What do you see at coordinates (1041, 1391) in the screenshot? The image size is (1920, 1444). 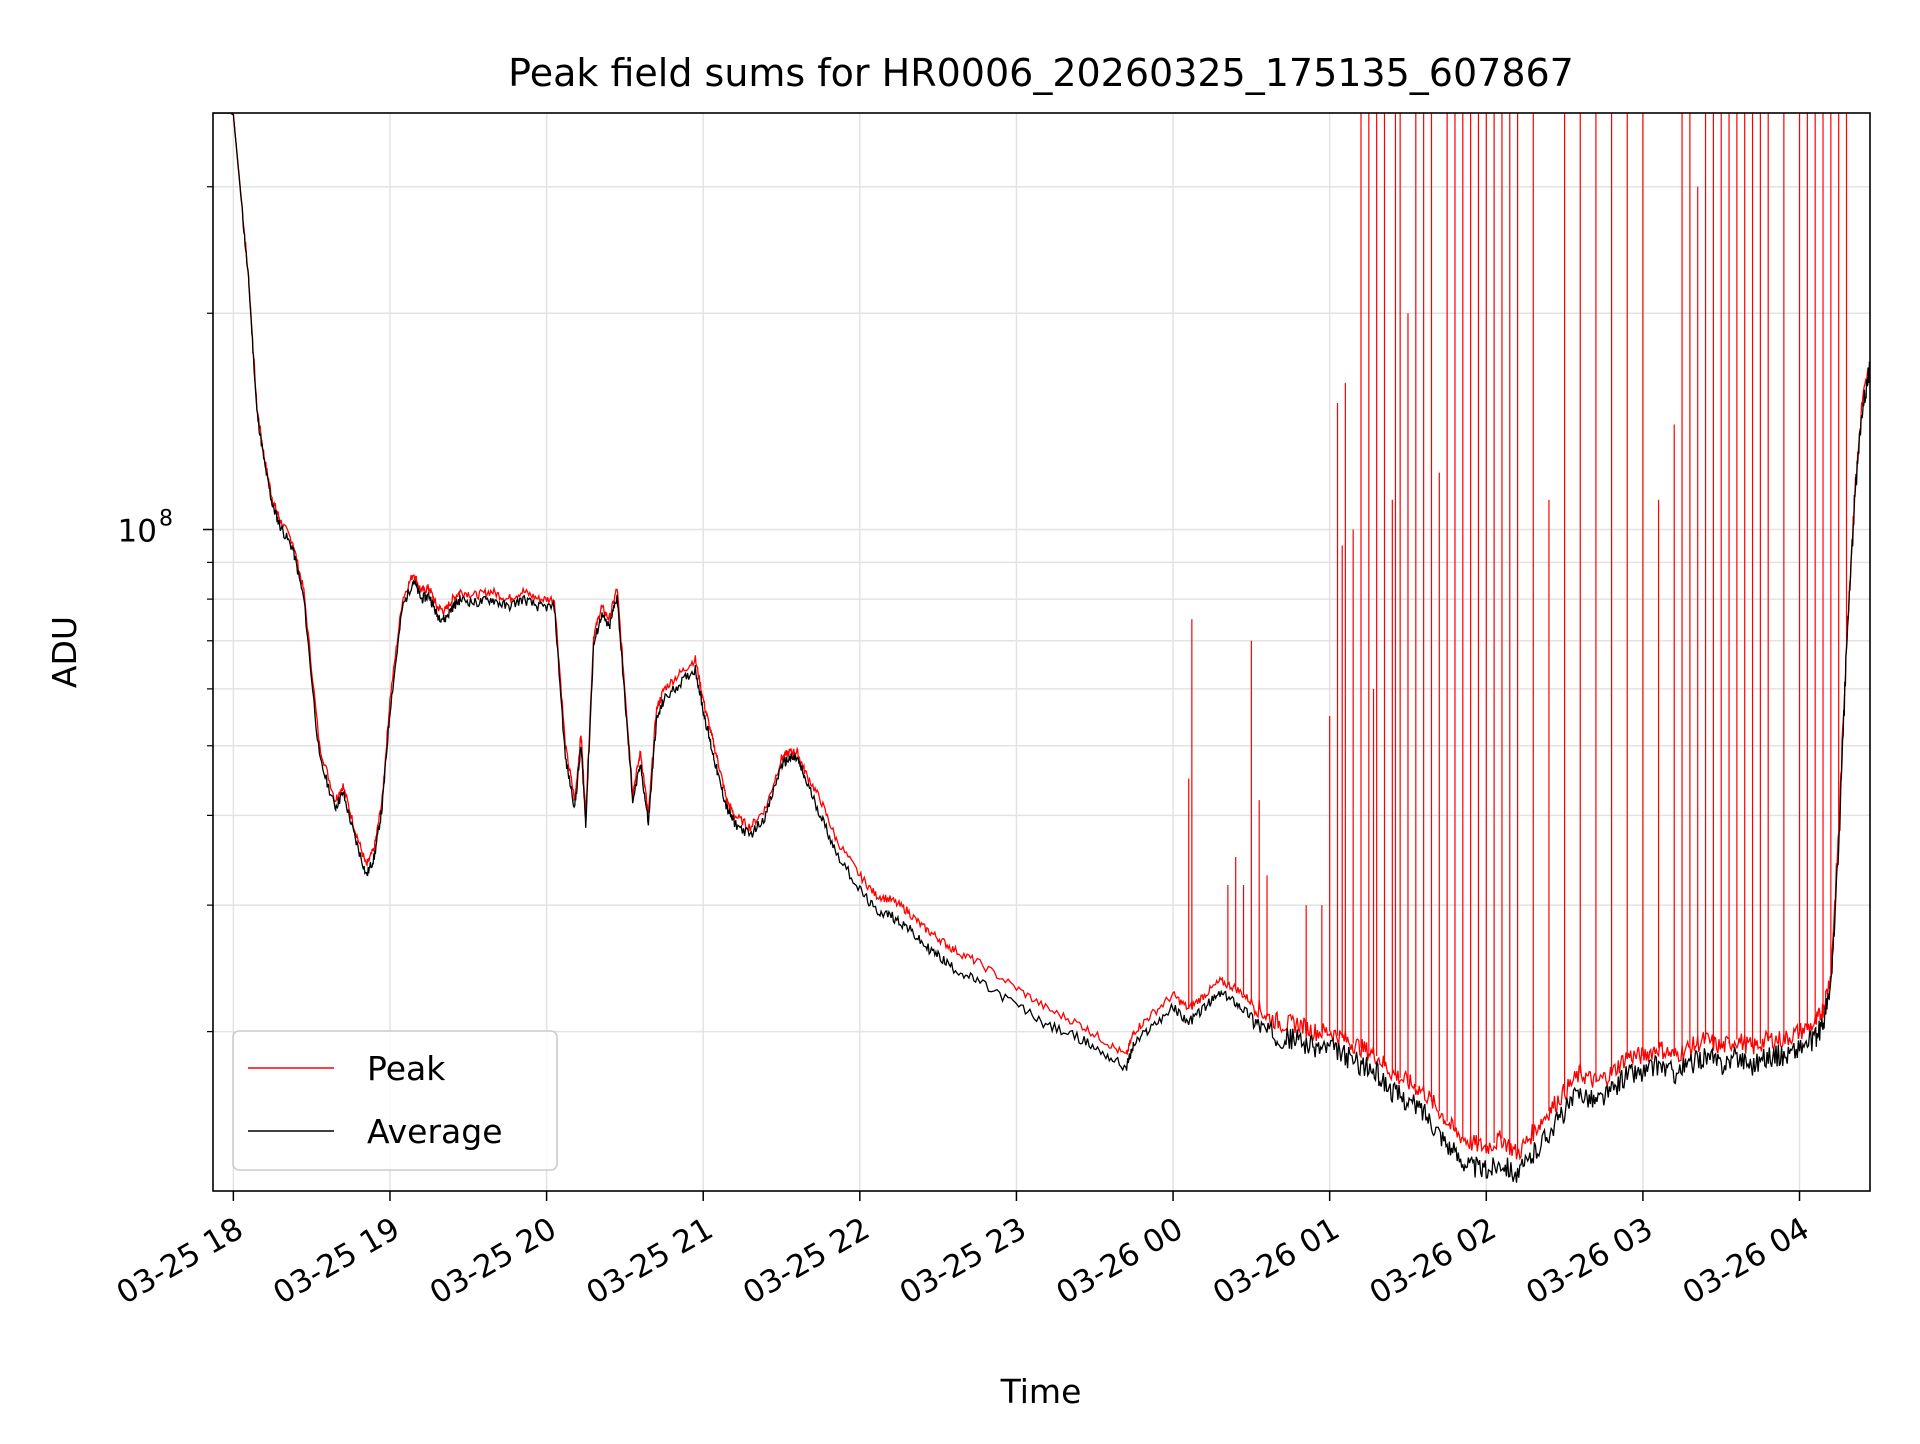 I see `x-axis-label: Time` at bounding box center [1041, 1391].